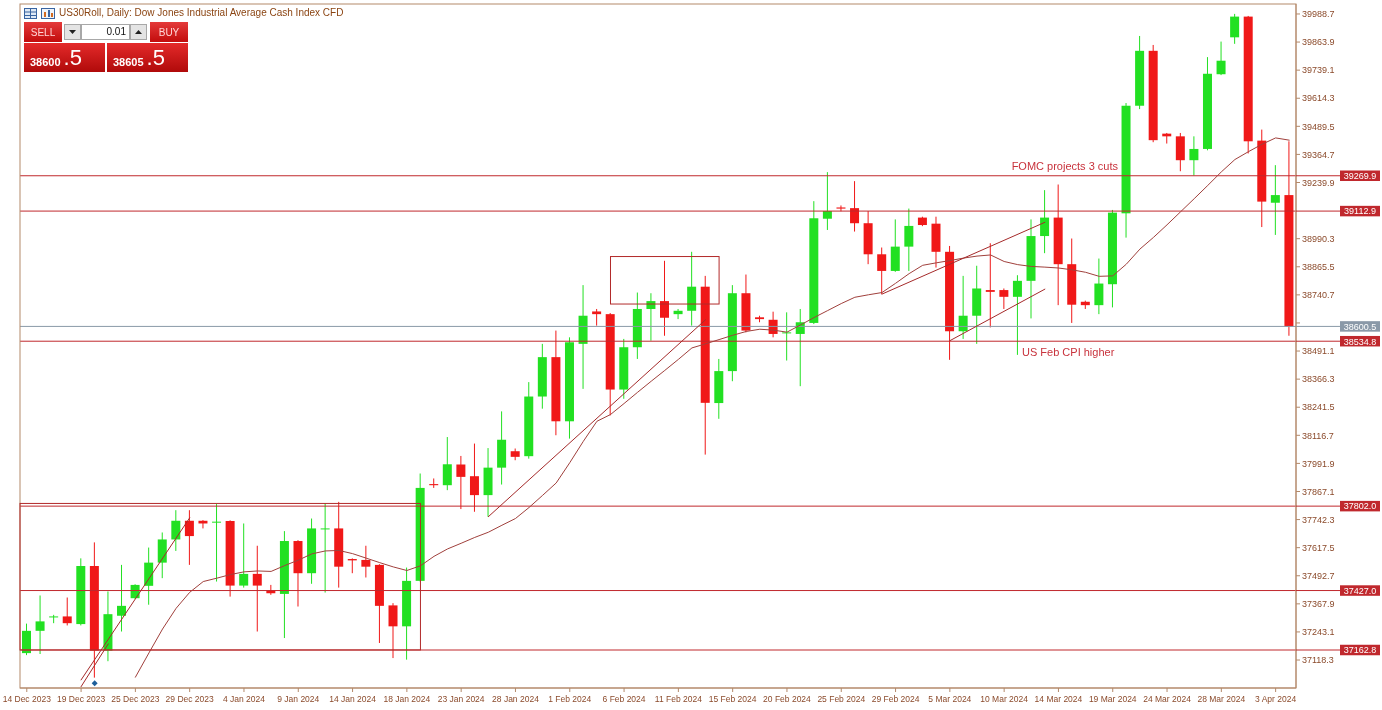 Image resolution: width=1382 pixels, height=710 pixels. What do you see at coordinates (1318, 604) in the screenshot?
I see `y-tick-label: 37367.9` at bounding box center [1318, 604].